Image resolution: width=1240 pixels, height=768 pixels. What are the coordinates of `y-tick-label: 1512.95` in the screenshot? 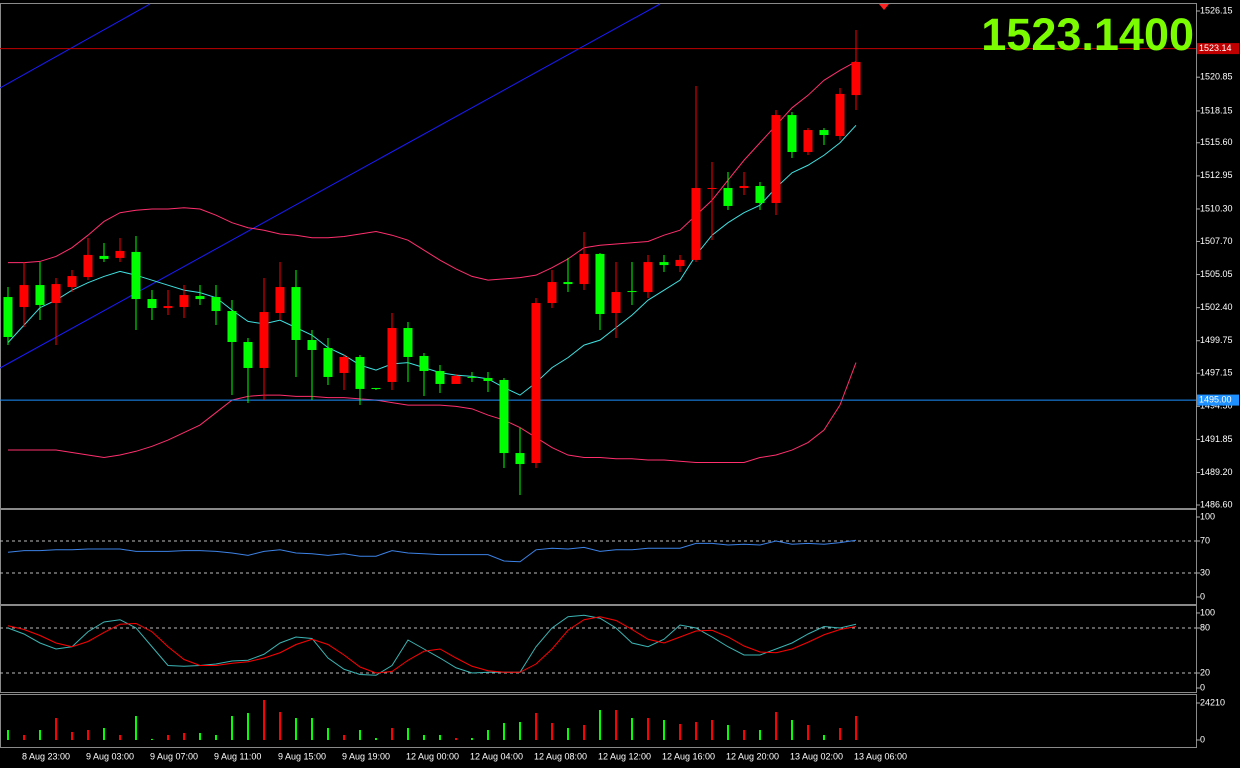 It's located at (1216, 175).